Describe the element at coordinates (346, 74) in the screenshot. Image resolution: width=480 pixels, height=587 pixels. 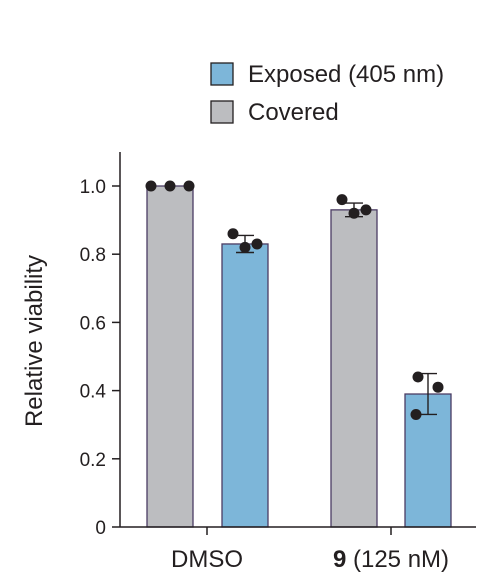
I see `legend-label: Exposed (405 nm)` at that location.